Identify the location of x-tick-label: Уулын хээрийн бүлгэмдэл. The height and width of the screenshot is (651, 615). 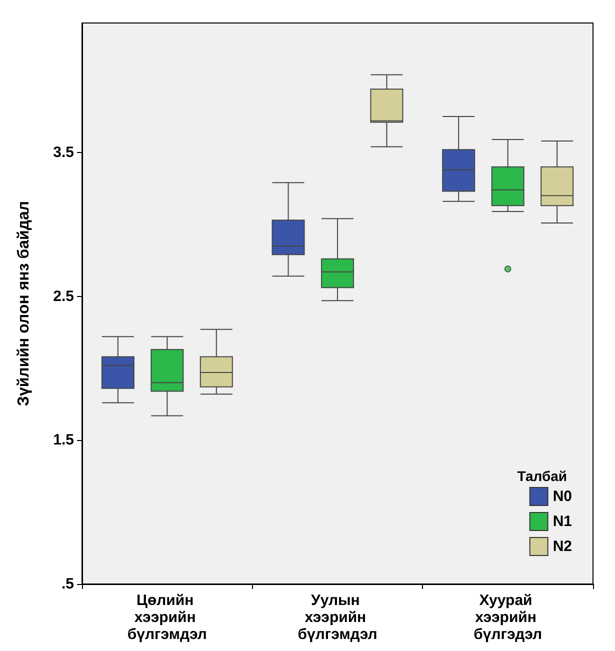
(338, 617).